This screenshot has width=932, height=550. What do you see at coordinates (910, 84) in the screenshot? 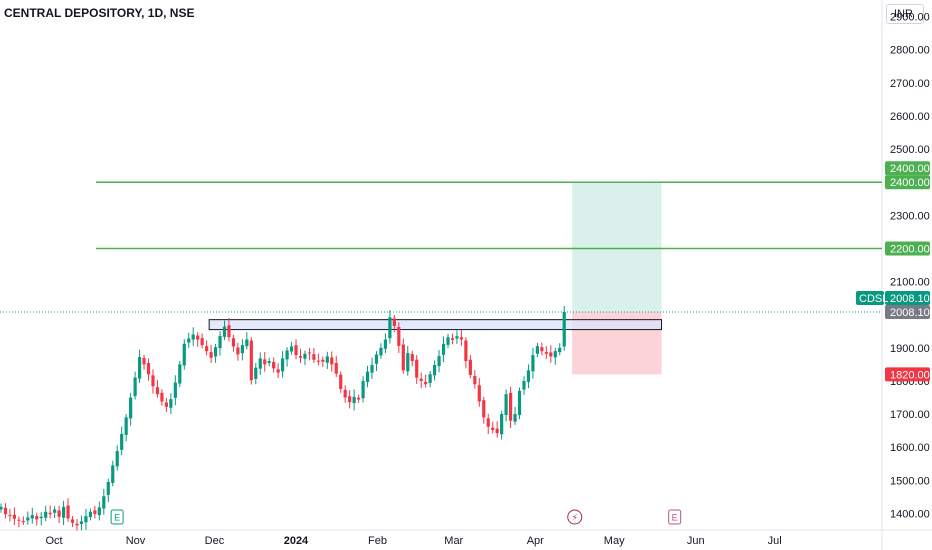
I see `y-tick-label: 2700.00` at bounding box center [910, 84].